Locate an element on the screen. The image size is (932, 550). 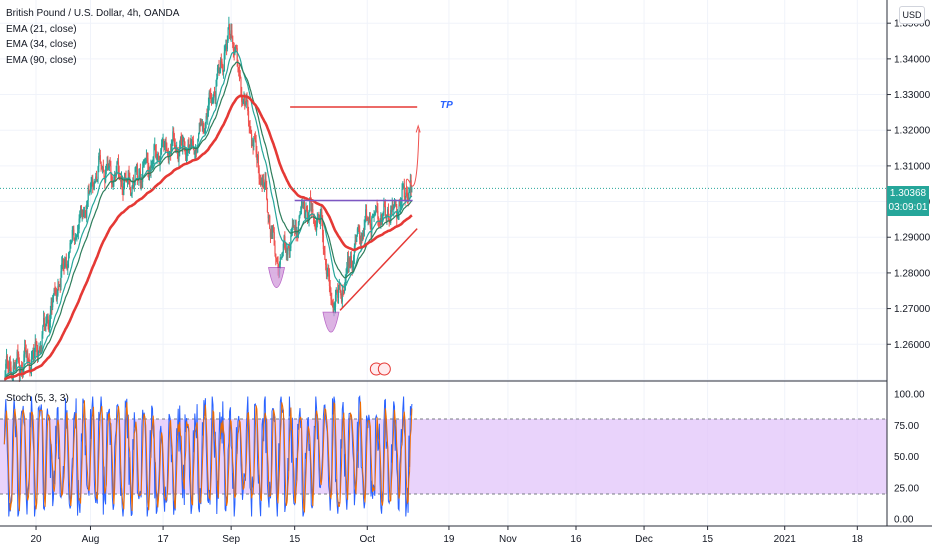
time-tick-label: 16 is located at coordinates (576, 539).